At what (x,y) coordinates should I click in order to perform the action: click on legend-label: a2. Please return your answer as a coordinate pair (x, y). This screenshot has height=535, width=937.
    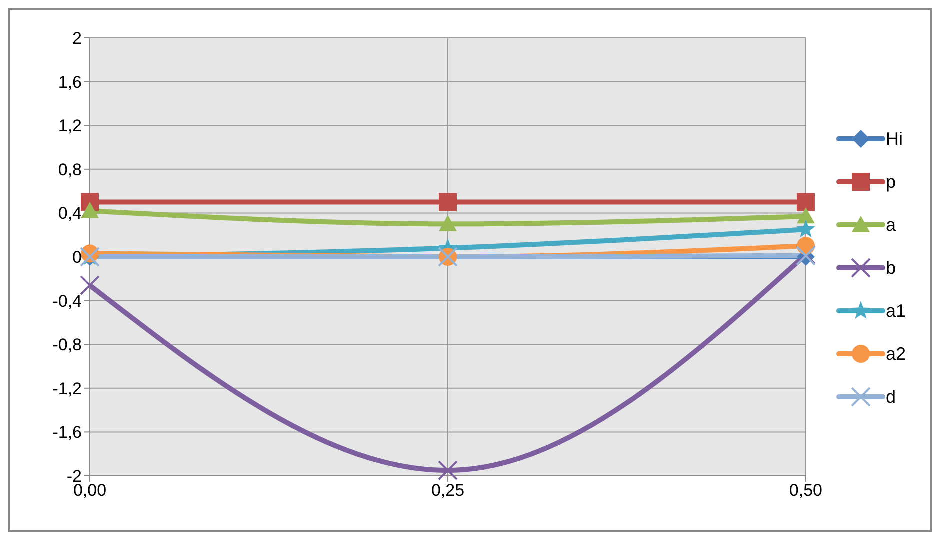
    Looking at the image, I should click on (896, 354).